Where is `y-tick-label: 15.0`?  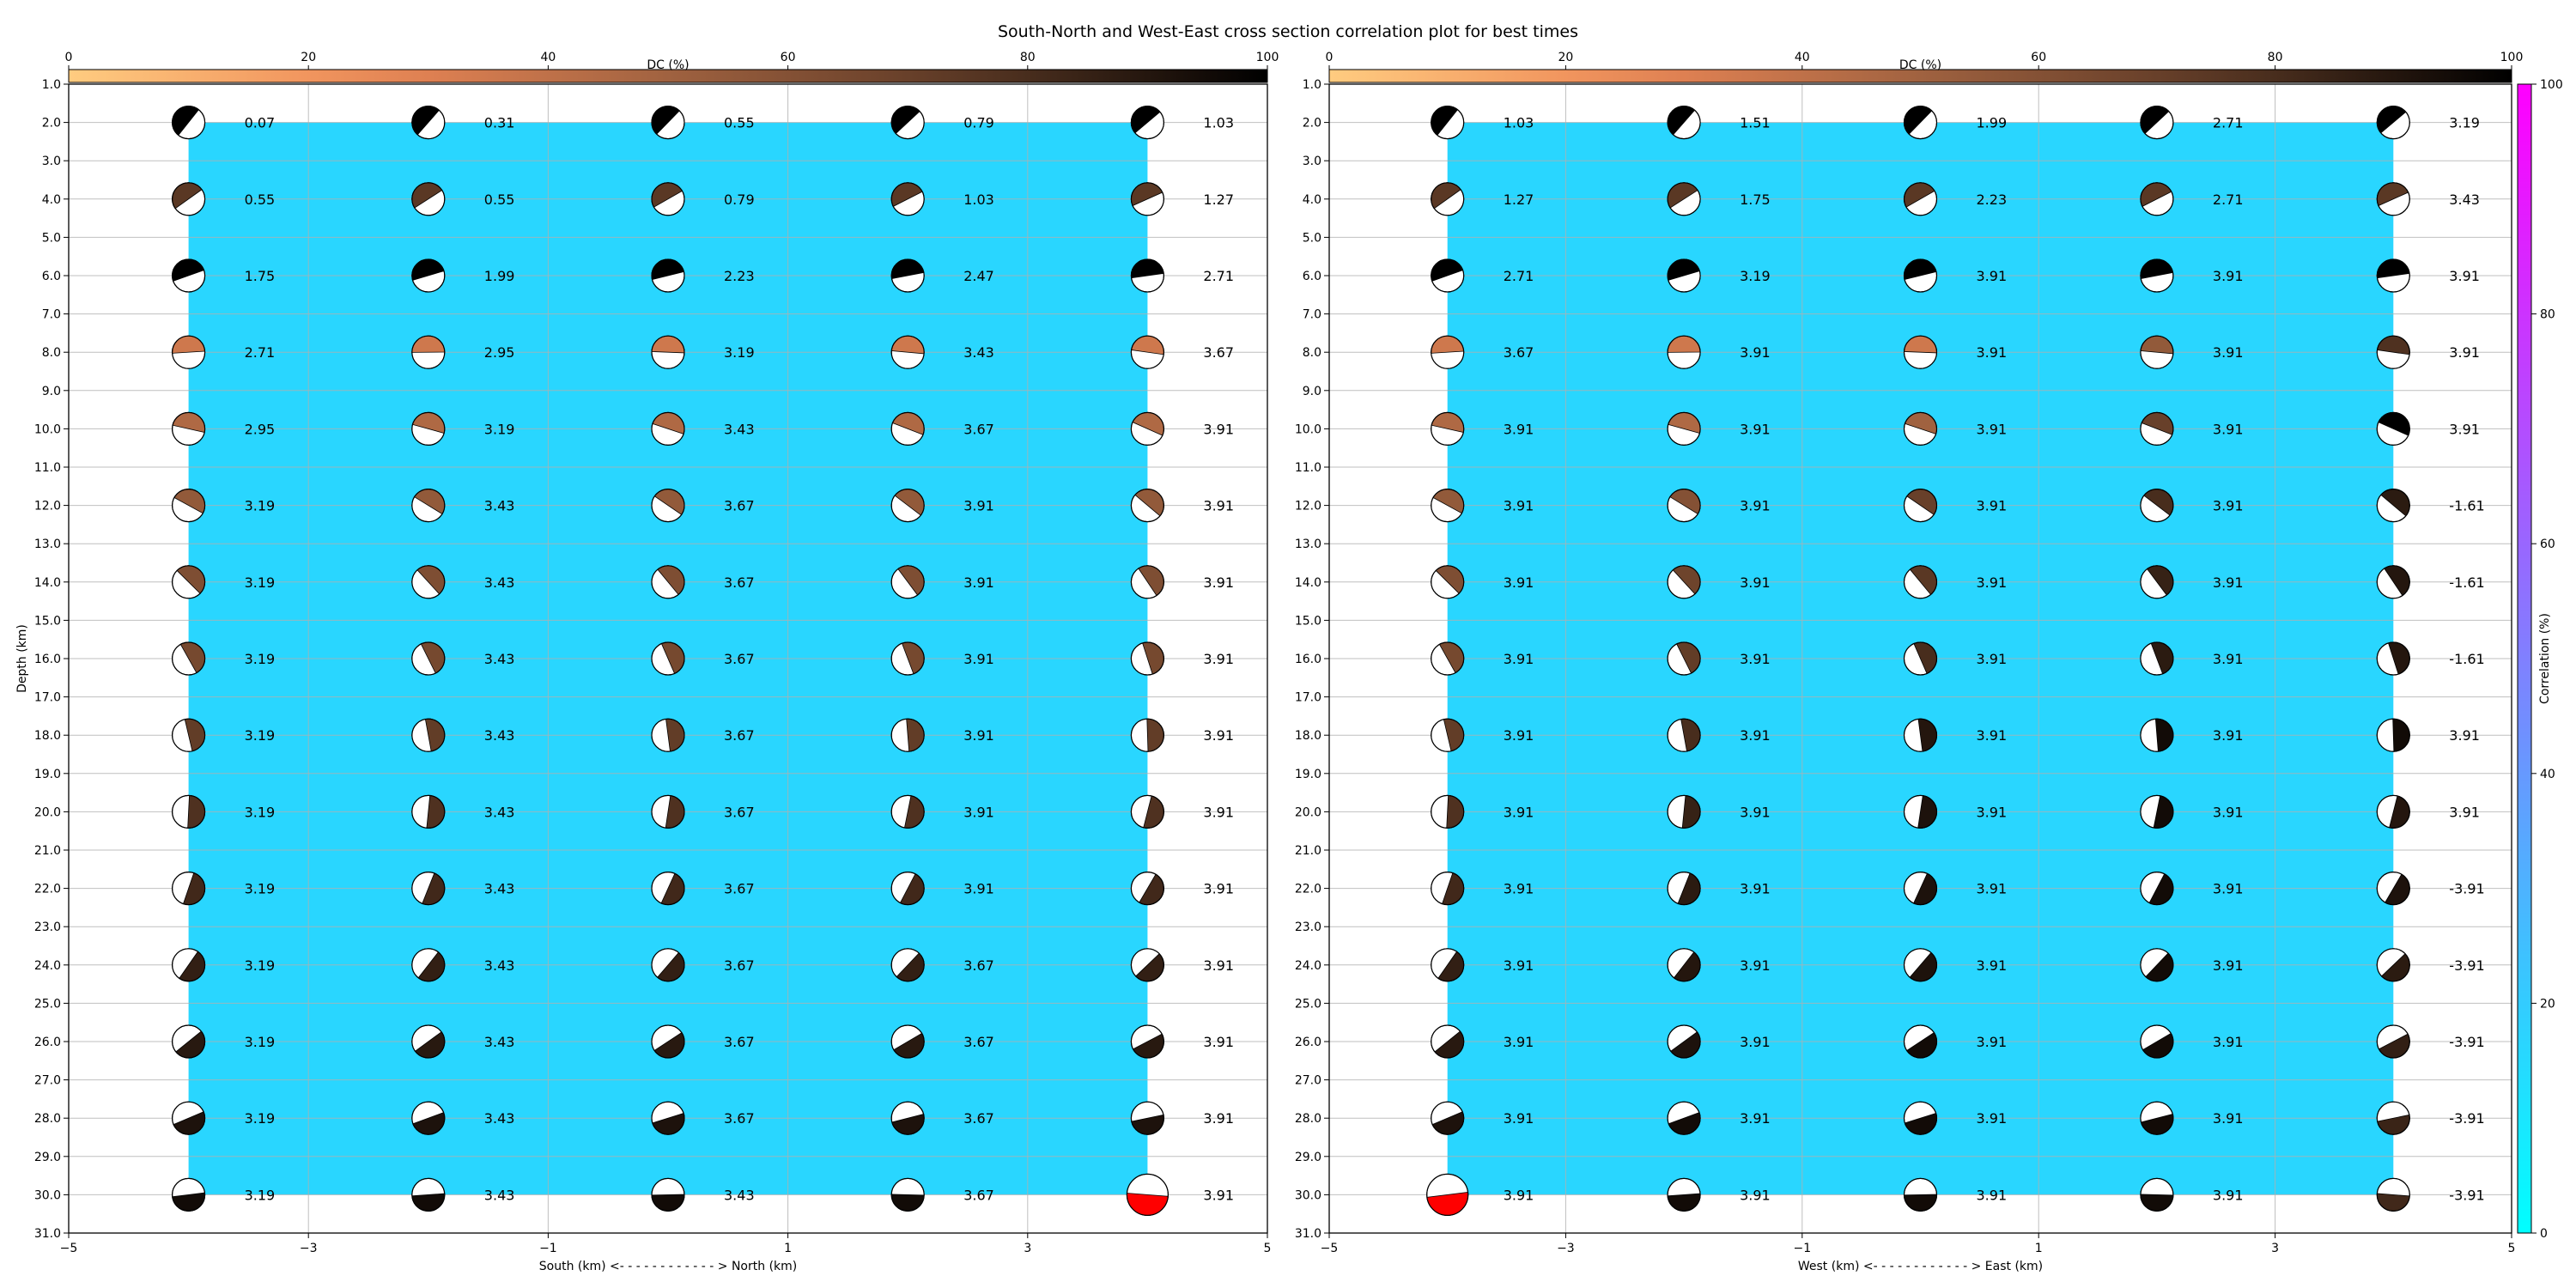
y-tick-label: 15.0 is located at coordinates (48, 621).